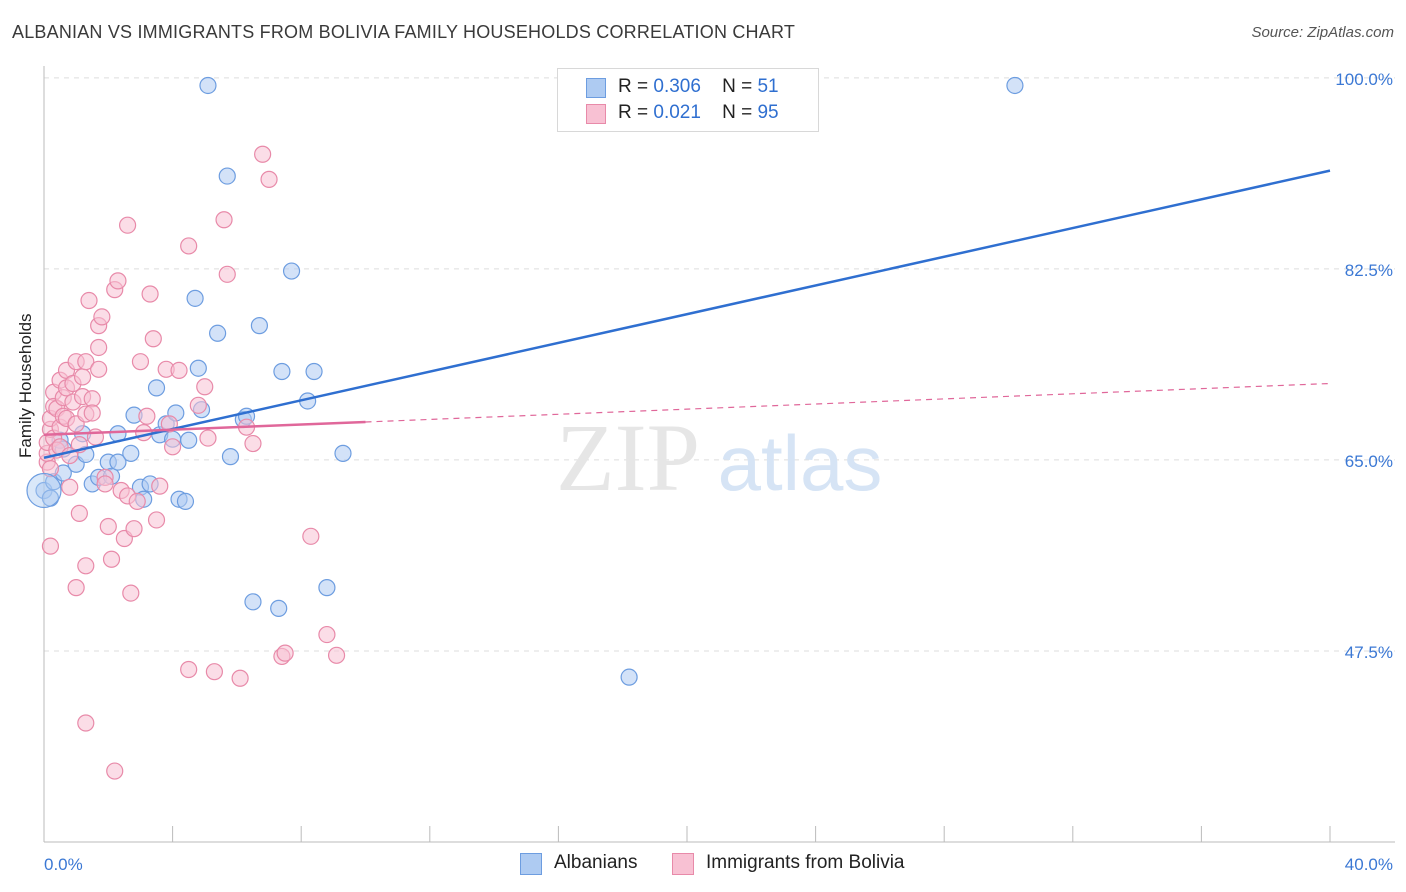 The image size is (1406, 892). I want to click on y-axis-title: Family Households, so click(25, 385).